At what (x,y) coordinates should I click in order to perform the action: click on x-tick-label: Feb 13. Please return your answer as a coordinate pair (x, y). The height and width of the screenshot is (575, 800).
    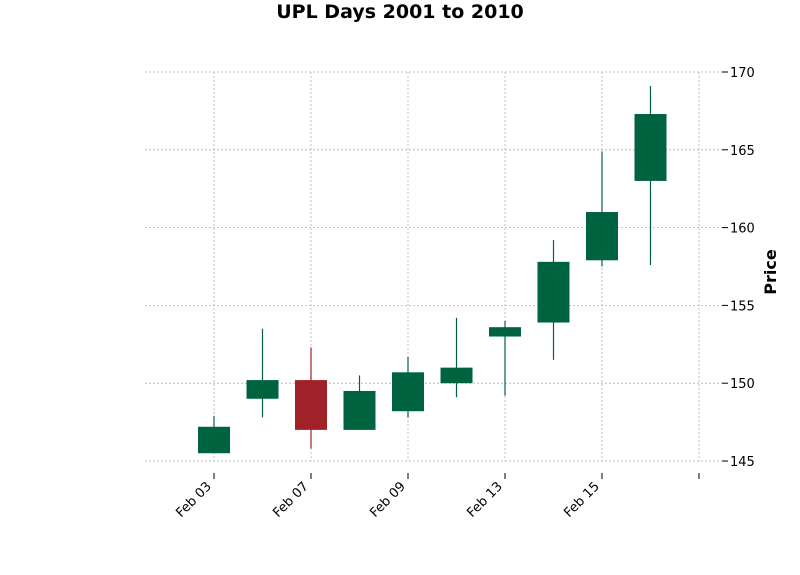
    Looking at the image, I should click on (485, 500).